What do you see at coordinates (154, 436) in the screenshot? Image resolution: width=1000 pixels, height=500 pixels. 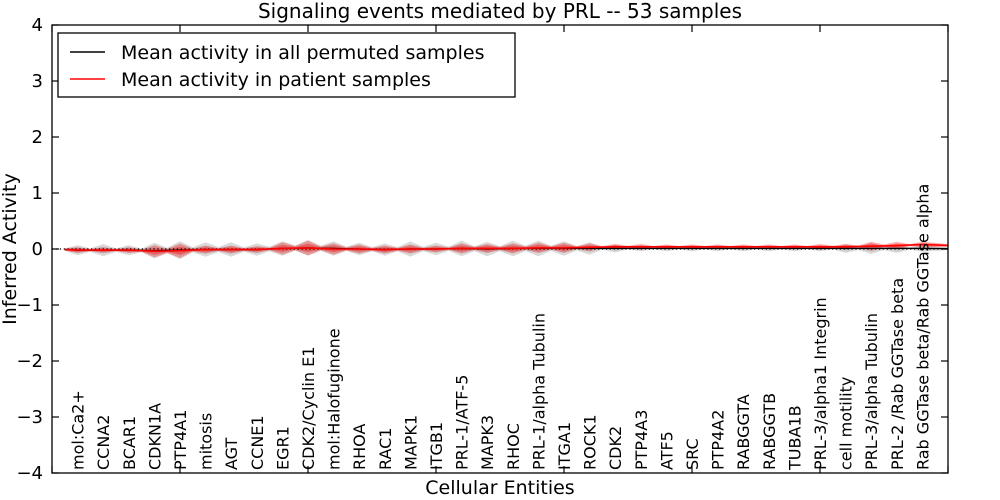 I see `x-category-label: CDKN1A` at bounding box center [154, 436].